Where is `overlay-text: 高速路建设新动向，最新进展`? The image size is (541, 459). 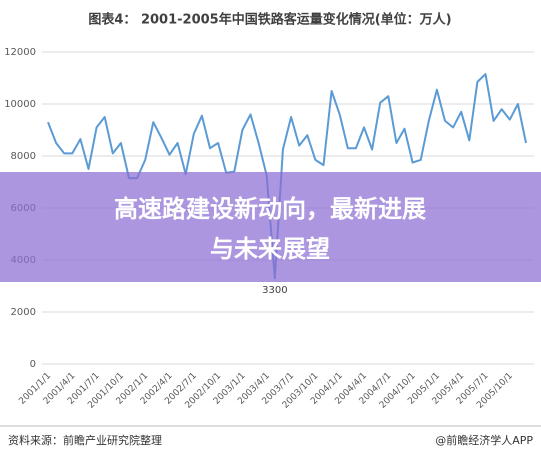 overlay-text: 高速路建设新动向，最新进展 is located at coordinates (270, 209).